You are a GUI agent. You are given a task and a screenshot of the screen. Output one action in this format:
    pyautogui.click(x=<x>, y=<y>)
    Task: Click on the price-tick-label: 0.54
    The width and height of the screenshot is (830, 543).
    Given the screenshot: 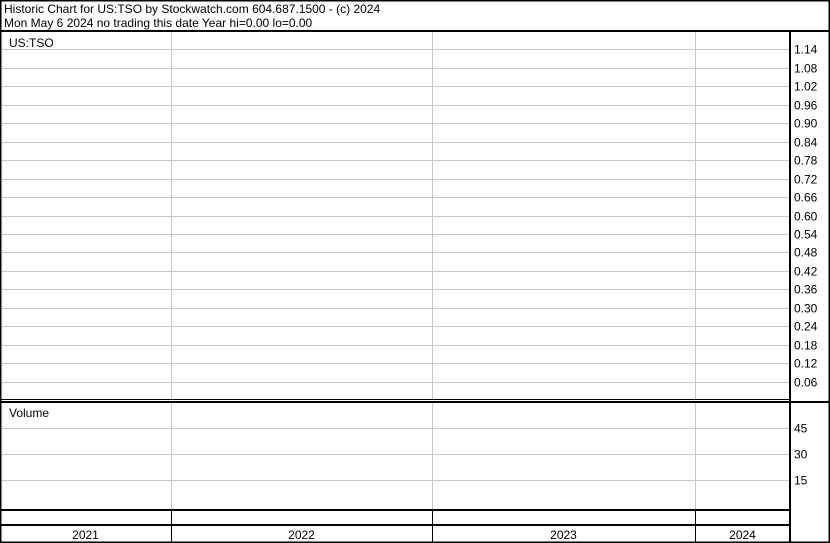 What is the action you would take?
    pyautogui.click(x=806, y=235)
    